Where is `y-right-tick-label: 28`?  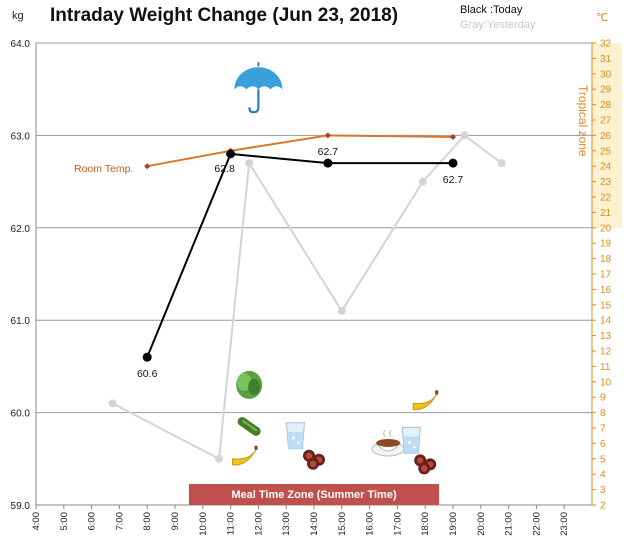
y-right-tick-label: 28 is located at coordinates (606, 105).